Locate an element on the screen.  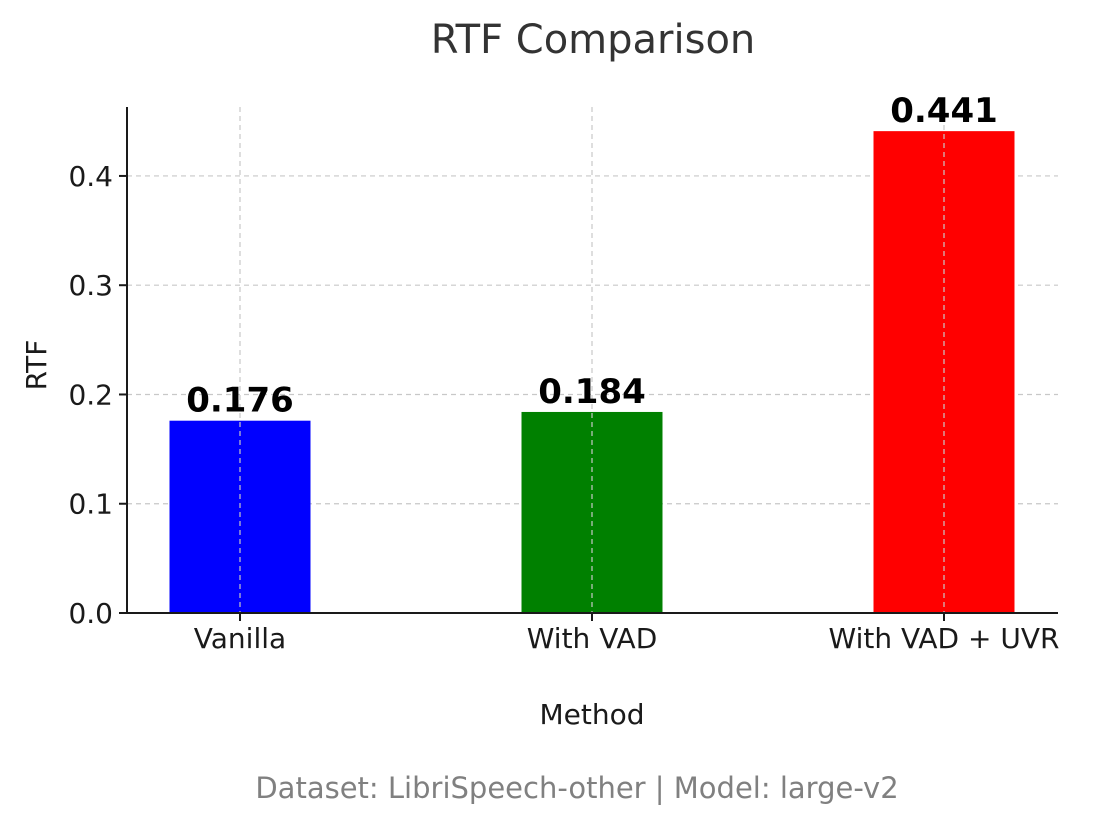
y-axis-label: RTF is located at coordinates (36, 365).